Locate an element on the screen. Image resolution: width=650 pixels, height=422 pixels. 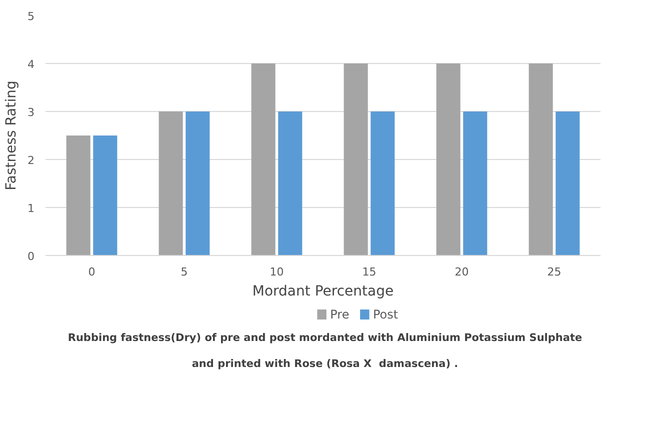
x-tick-label: 25 is located at coordinates (554, 272).